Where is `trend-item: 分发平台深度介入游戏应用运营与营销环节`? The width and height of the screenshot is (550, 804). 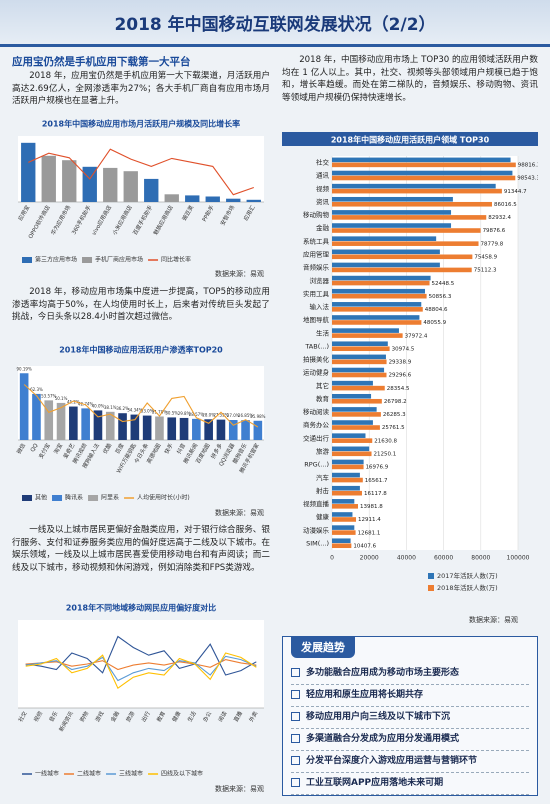
trend-item: 分发平台深度介入游戏应用运营与营销环节 is located at coordinates (410, 762).